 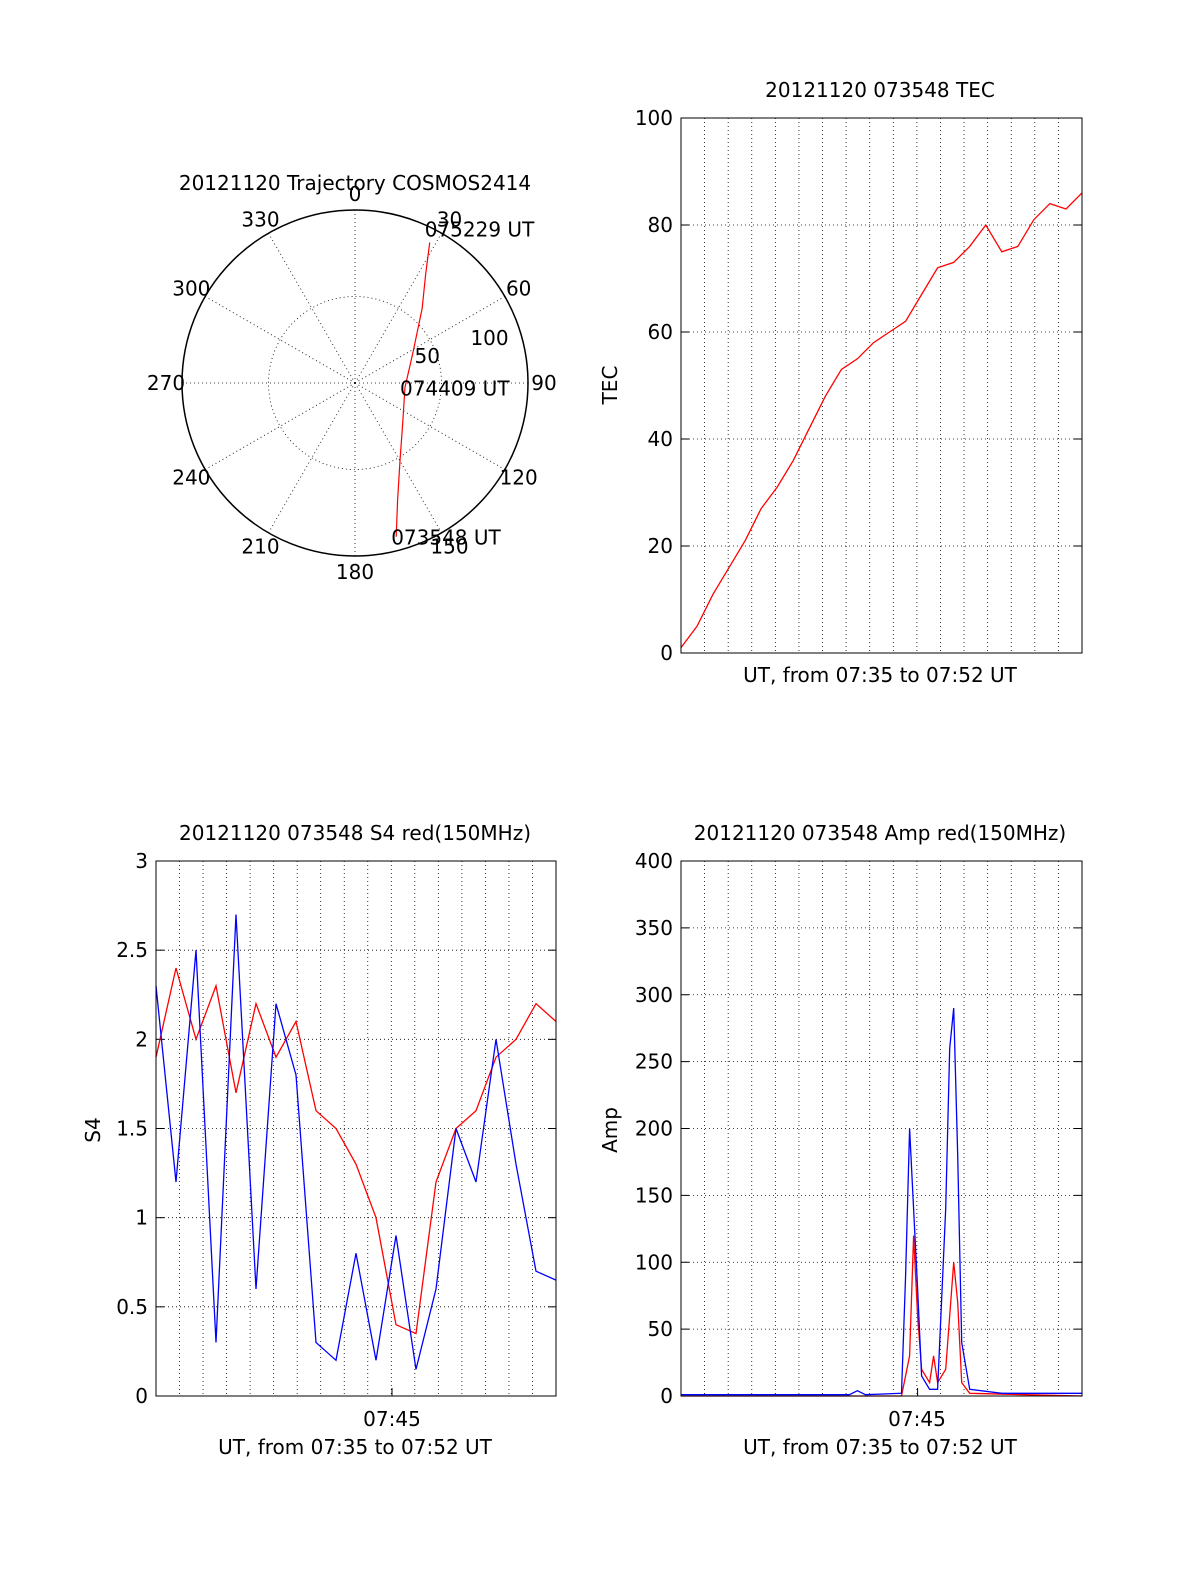 What do you see at coordinates (489, 338) in the screenshot?
I see `radial-tick-label: 100` at bounding box center [489, 338].